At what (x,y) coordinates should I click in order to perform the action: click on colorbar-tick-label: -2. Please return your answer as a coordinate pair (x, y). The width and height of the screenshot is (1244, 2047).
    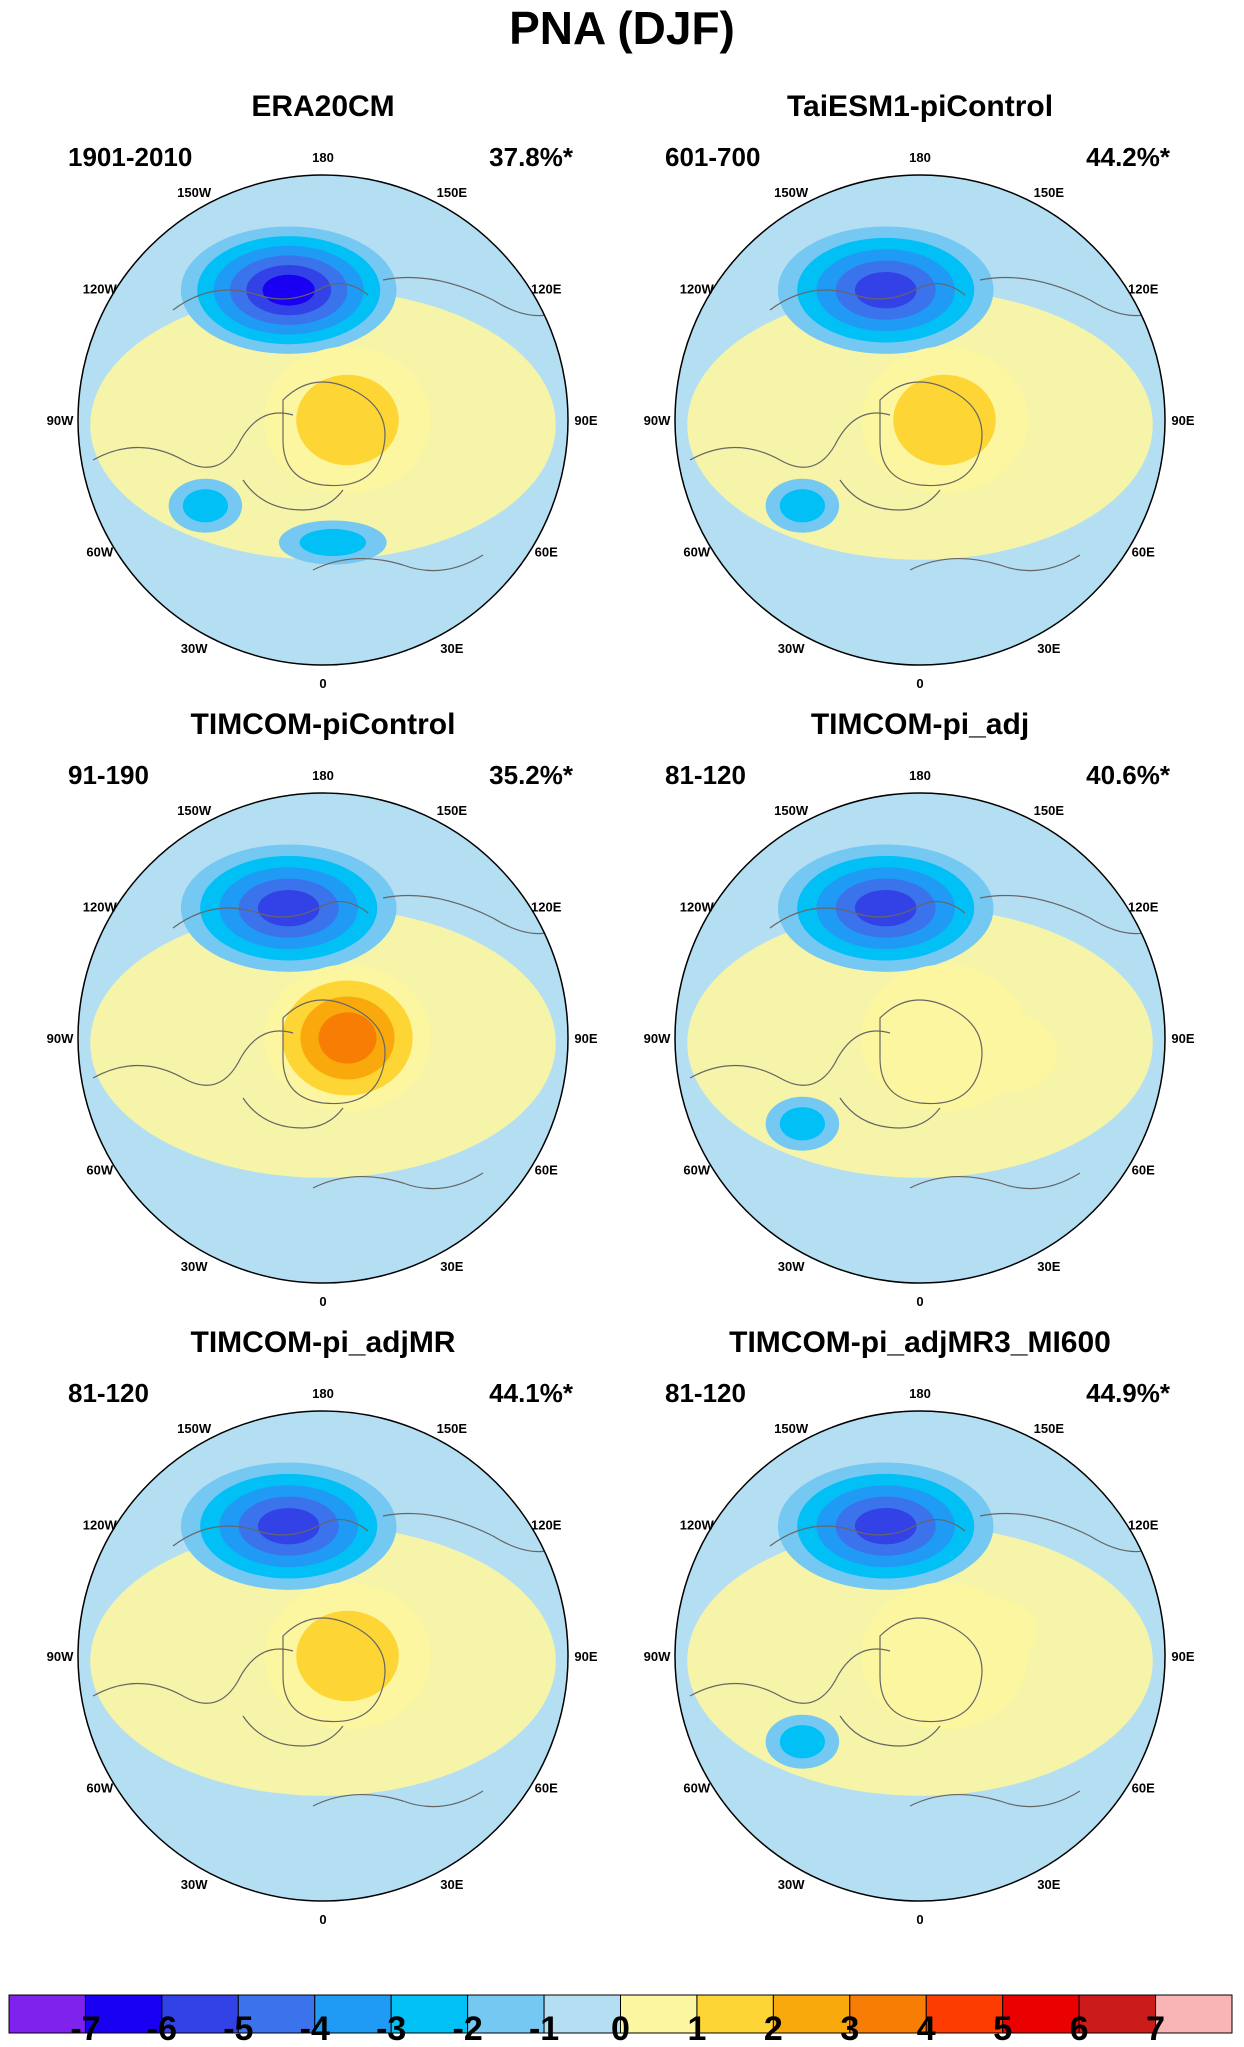
    Looking at the image, I should click on (468, 2028).